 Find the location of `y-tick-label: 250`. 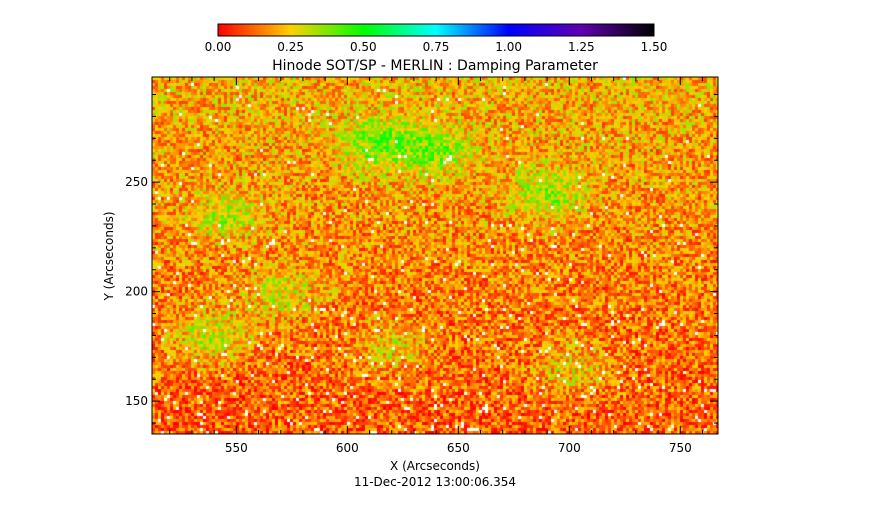

y-tick-label: 250 is located at coordinates (136, 182).